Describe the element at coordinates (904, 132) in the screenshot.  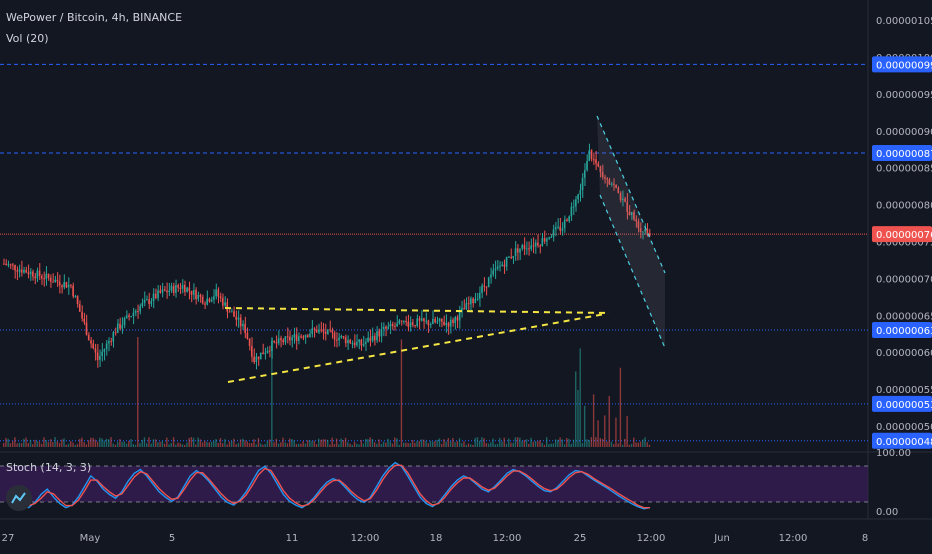
I see `y-tick-label: 0.00000090` at that location.